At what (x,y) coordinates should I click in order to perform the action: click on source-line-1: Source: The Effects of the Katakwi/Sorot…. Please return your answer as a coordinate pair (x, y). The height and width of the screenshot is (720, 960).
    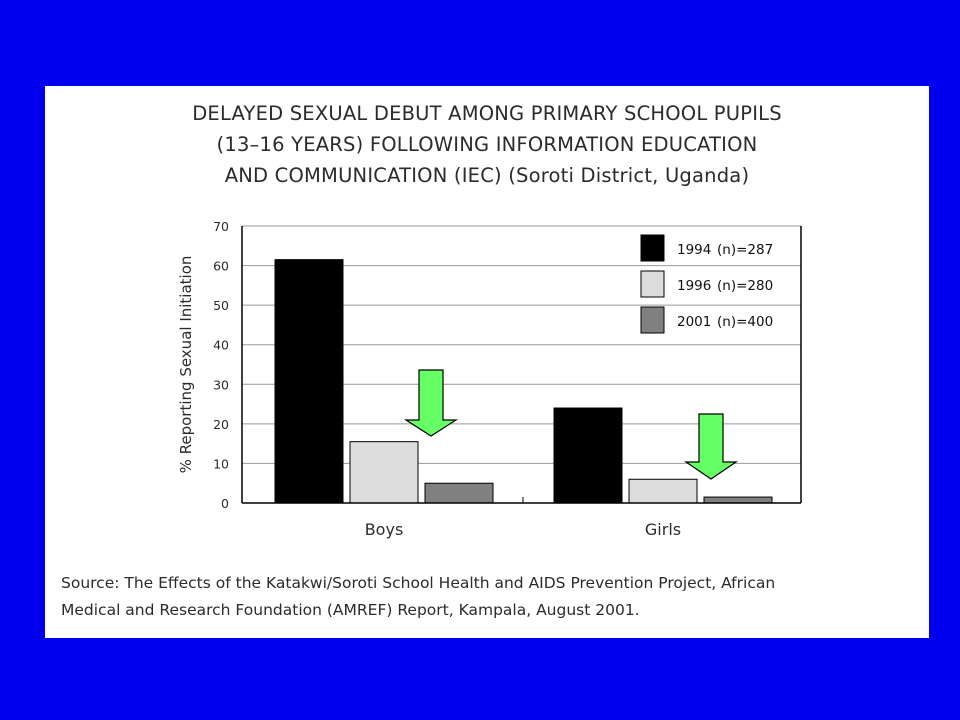
    Looking at the image, I should click on (418, 583).